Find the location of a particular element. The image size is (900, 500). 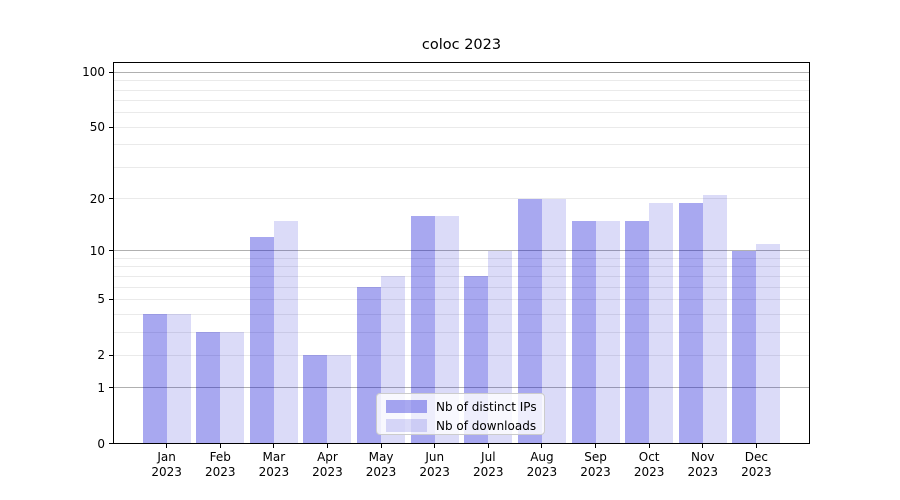

x-tick-label: May 2023 is located at coordinates (381, 465).